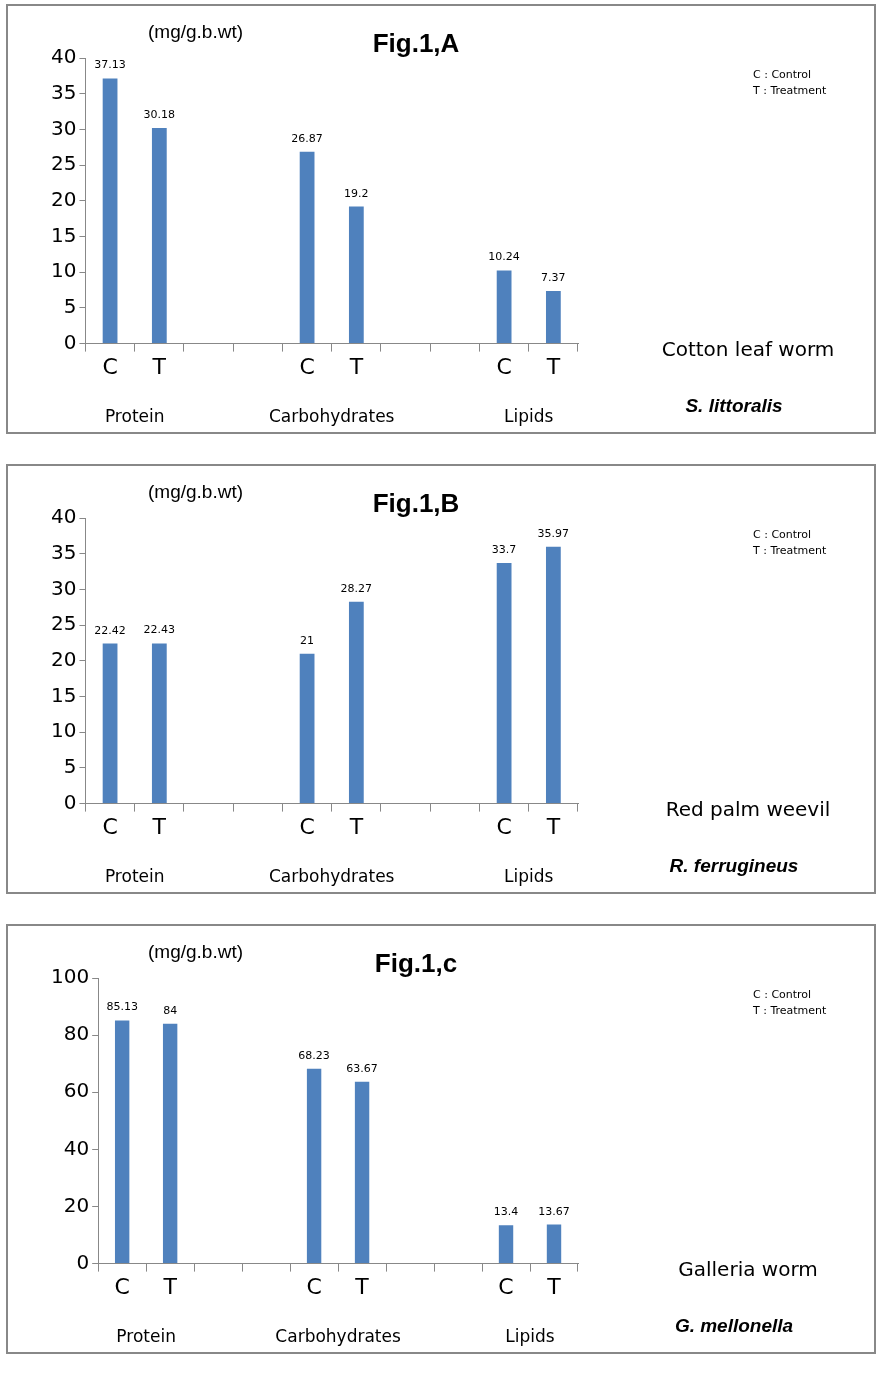  Describe the element at coordinates (307, 640) in the screenshot. I see `data-label: 21` at that location.